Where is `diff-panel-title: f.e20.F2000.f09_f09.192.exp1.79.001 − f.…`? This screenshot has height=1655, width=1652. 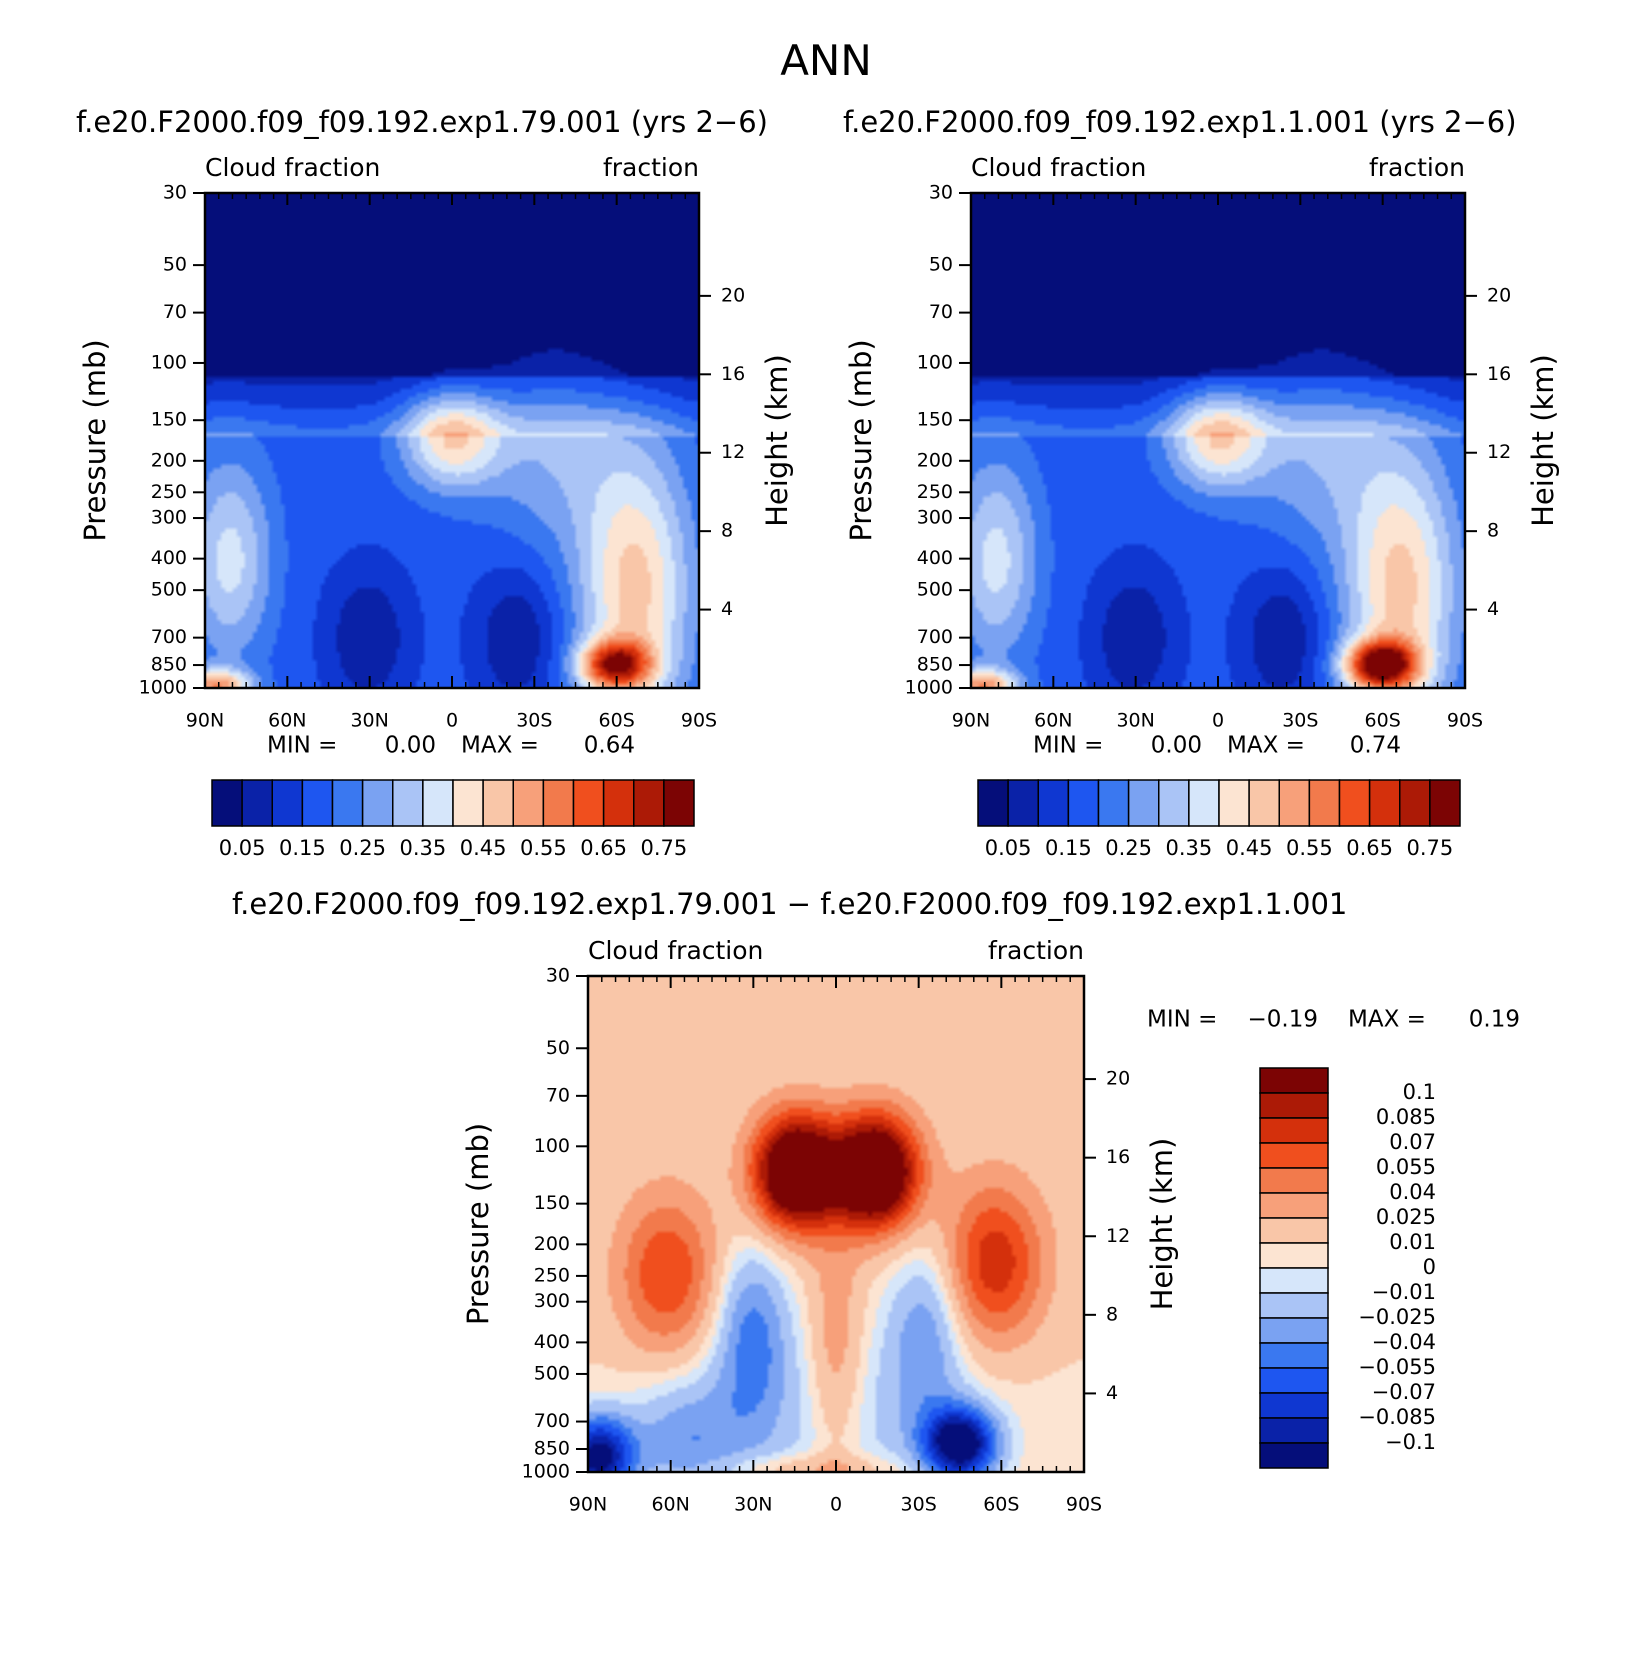
diff-panel-title: f.e20.F2000.f09_f09.192.exp1.79.001 − f.… is located at coordinates (790, 904).